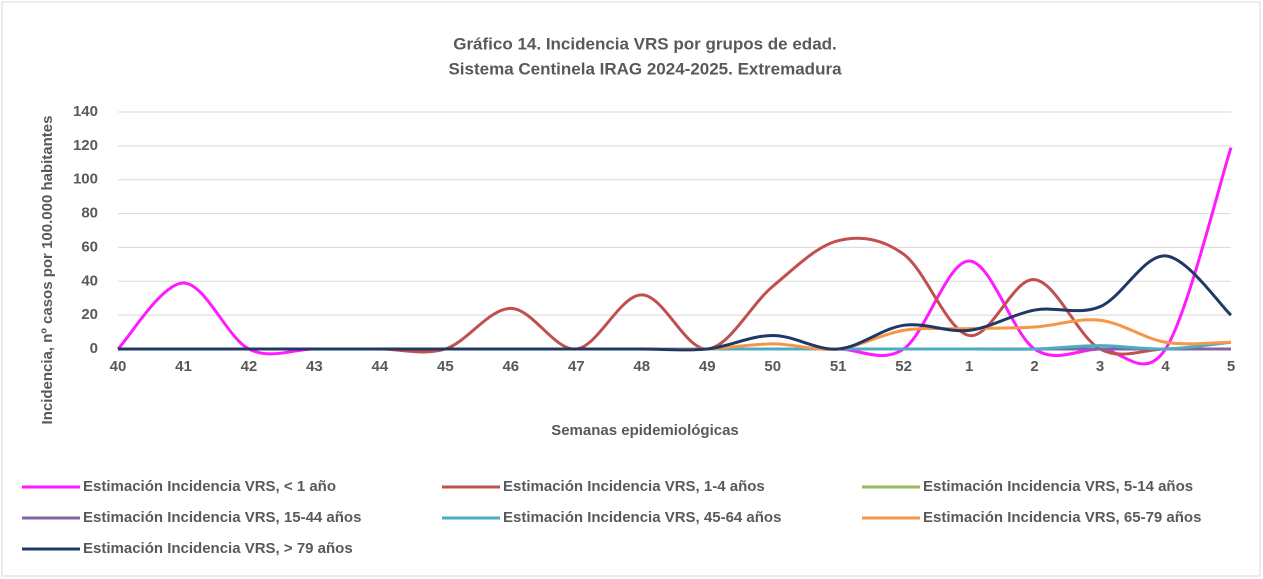  I want to click on x-tick-label: 44, so click(380, 366).